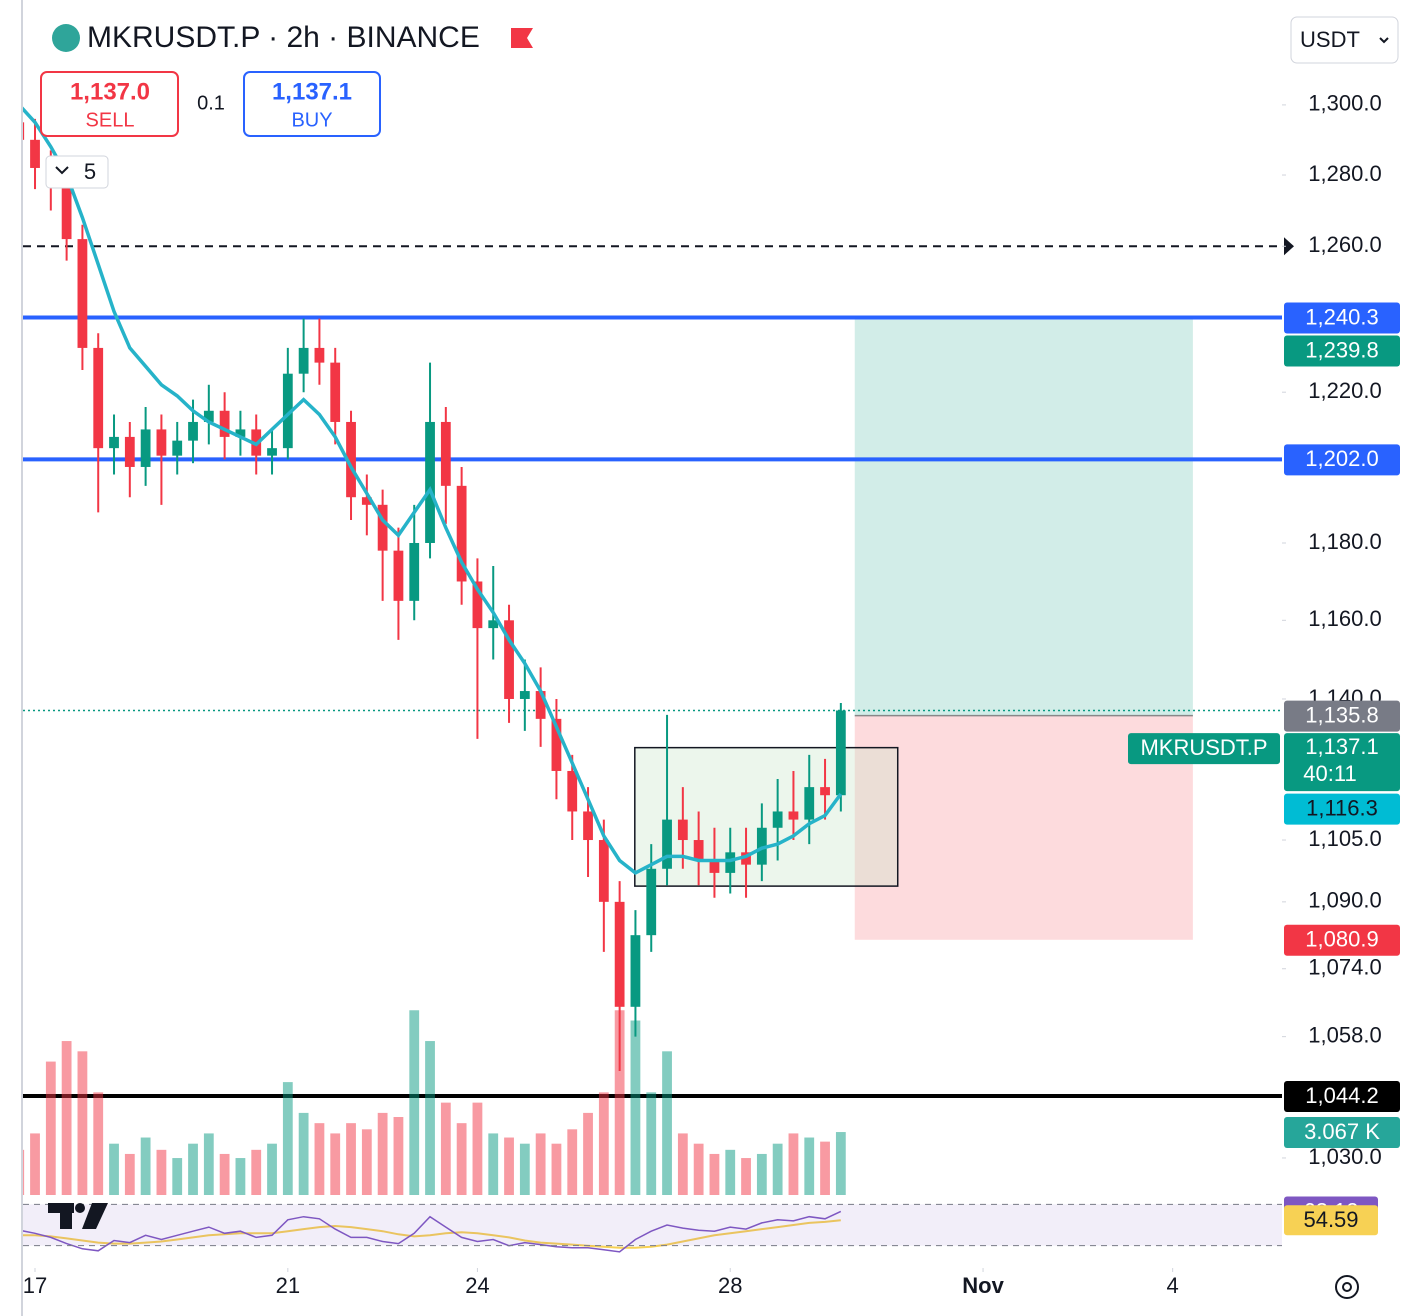 The height and width of the screenshot is (1316, 1402). I want to click on buy-price: 1,137.1, so click(312, 91).